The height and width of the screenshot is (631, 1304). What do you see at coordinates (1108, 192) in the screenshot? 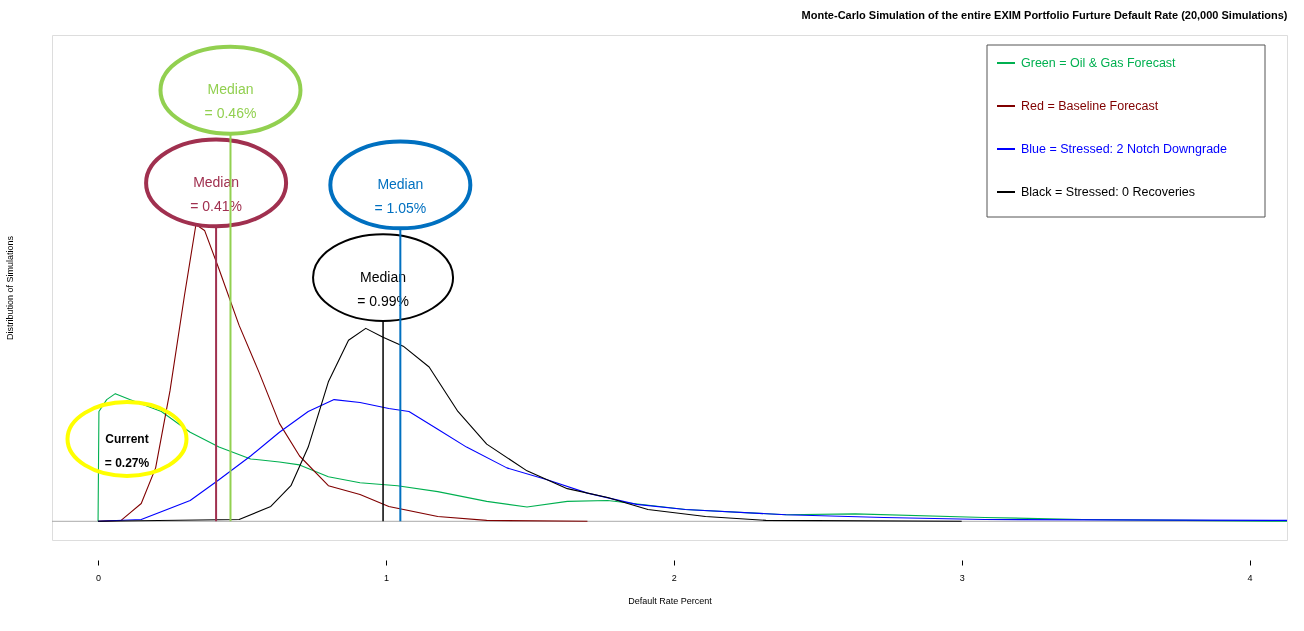
I see `legend-label: Black = Stressed: 0 Recoveries` at bounding box center [1108, 192].